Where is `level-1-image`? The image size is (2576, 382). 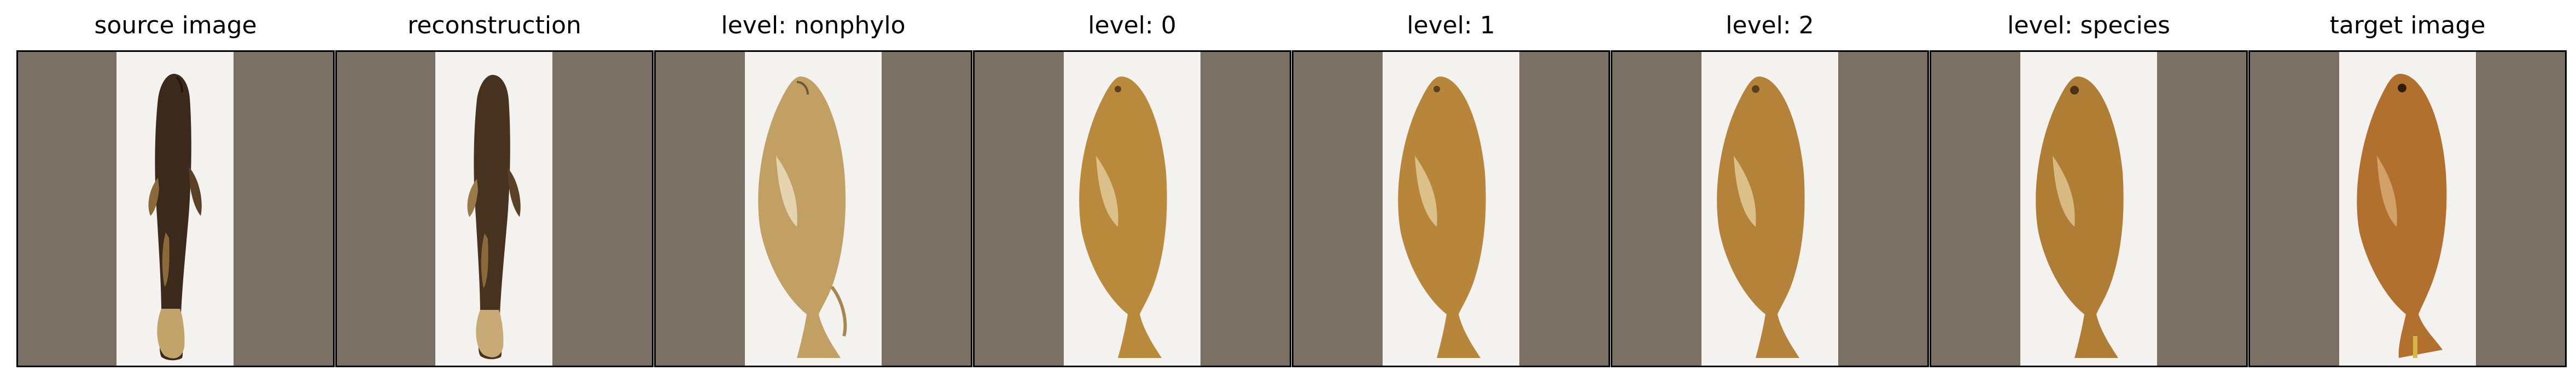 level-1-image is located at coordinates (1451, 209).